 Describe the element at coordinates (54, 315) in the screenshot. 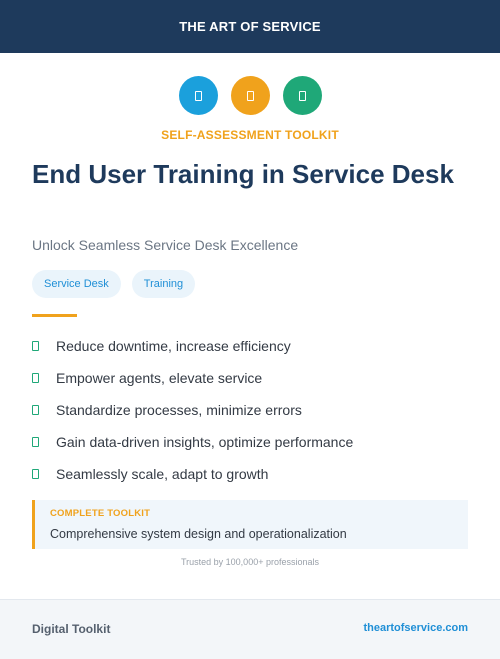

I see `accent-divider` at that location.